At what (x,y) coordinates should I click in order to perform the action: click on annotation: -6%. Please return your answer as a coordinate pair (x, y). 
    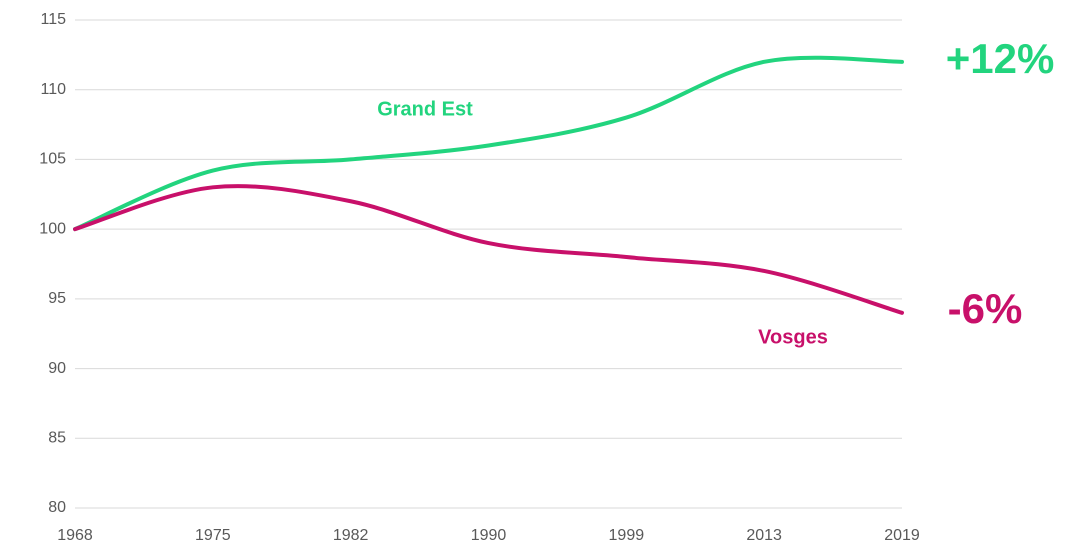
    Looking at the image, I should click on (985, 308).